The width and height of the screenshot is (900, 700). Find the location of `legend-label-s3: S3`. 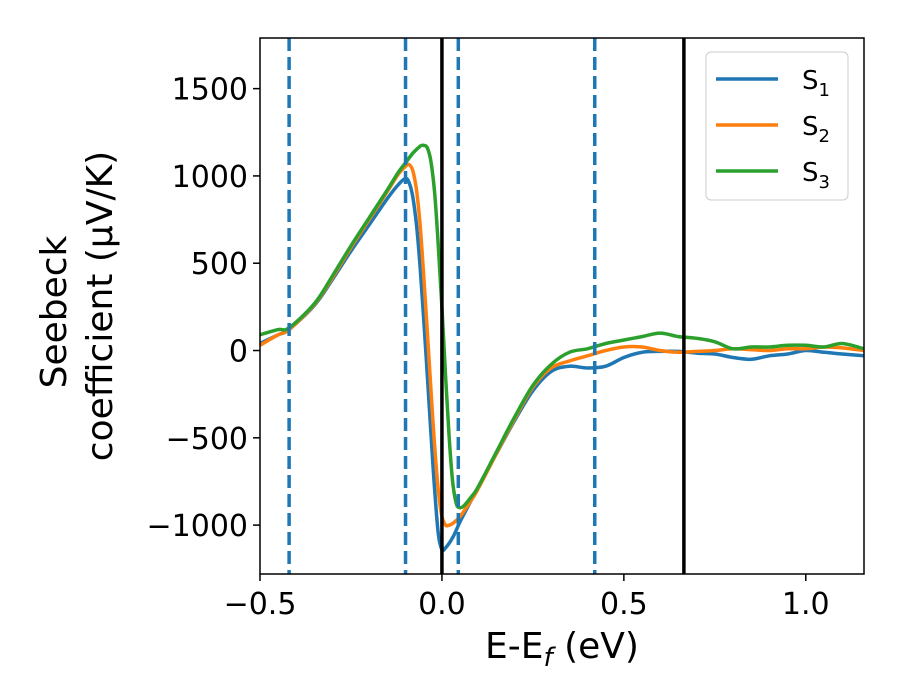

legend-label-s3: S3 is located at coordinates (816, 175).